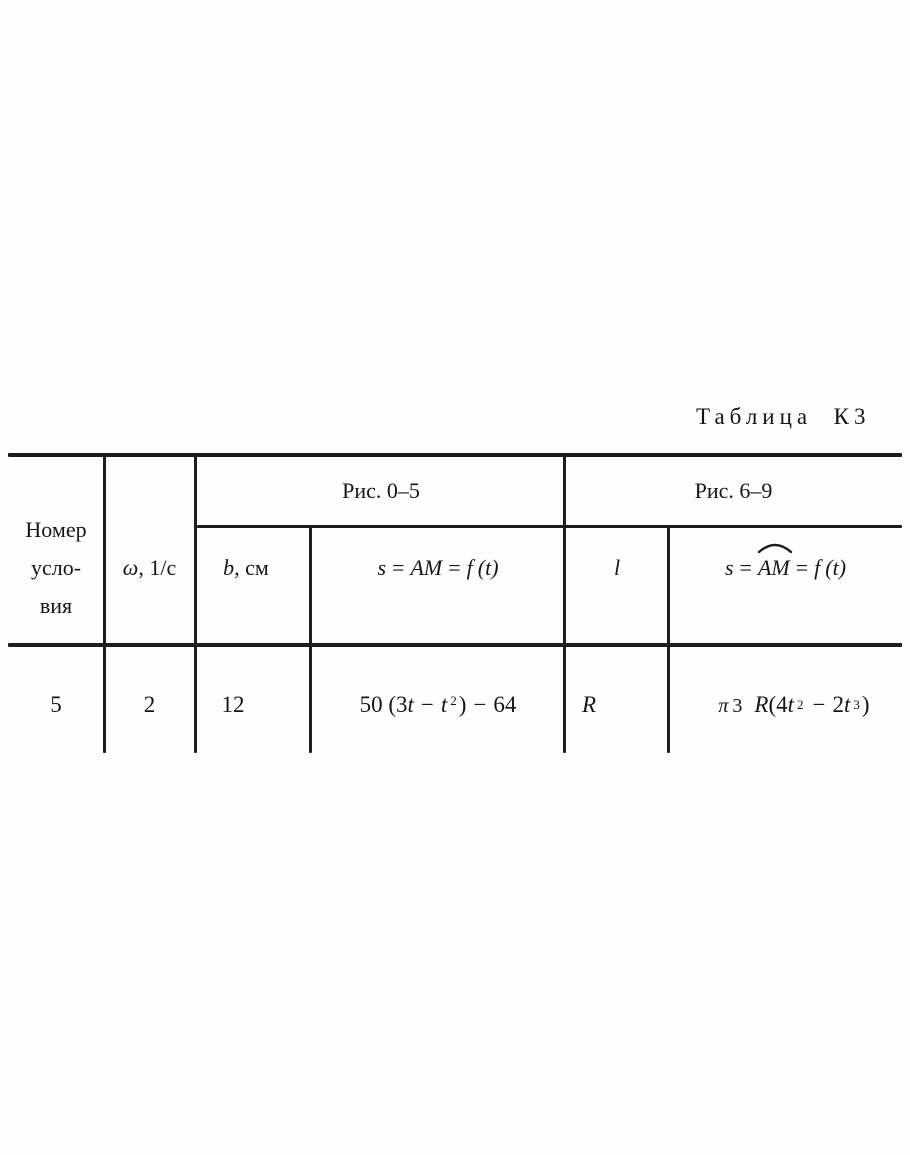 The image size is (910, 1155). What do you see at coordinates (733, 490) in the screenshot?
I see `header-group-fig-6-9: Рис. 6–9` at bounding box center [733, 490].